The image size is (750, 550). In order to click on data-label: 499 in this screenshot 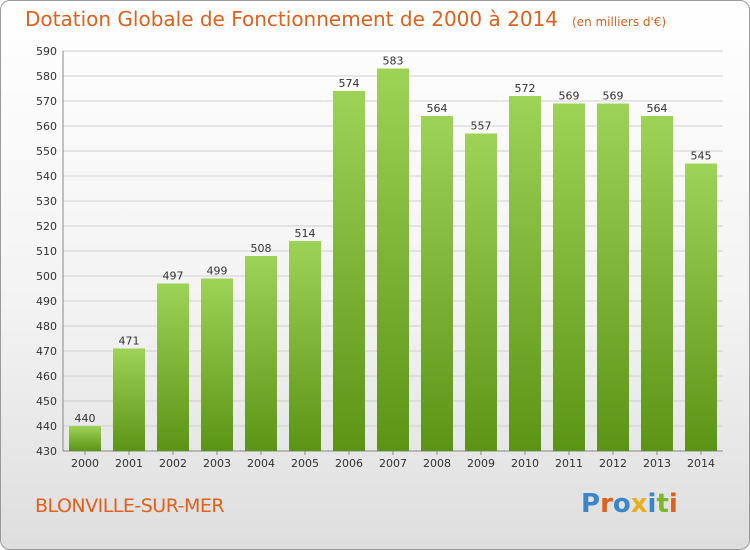, I will do `click(217, 271)`.